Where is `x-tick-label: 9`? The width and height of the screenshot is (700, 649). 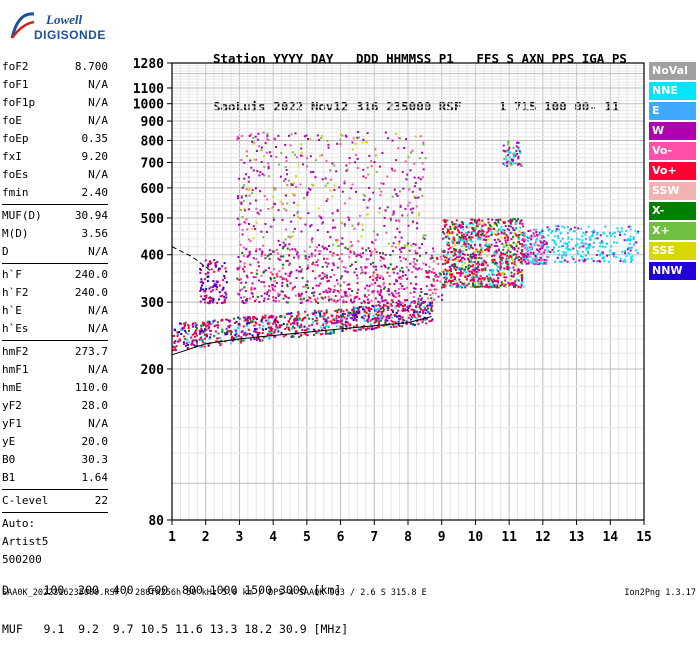 x-tick-label: 9 is located at coordinates (442, 537).